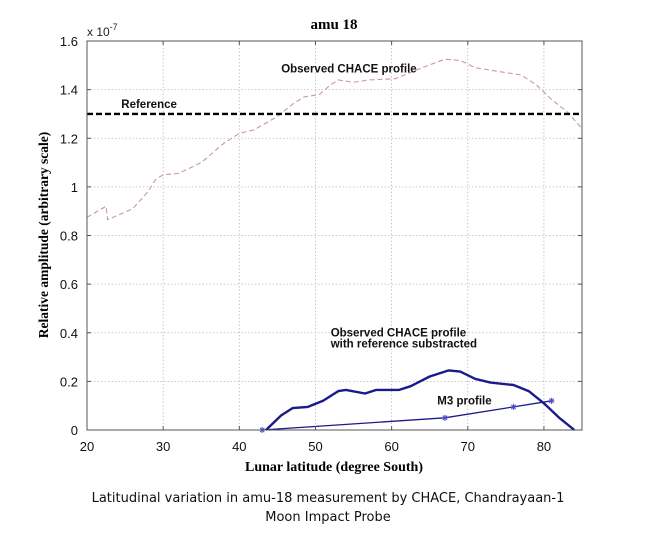  What do you see at coordinates (333, 25) in the screenshot?
I see `chart-title: amu 18` at bounding box center [333, 25].